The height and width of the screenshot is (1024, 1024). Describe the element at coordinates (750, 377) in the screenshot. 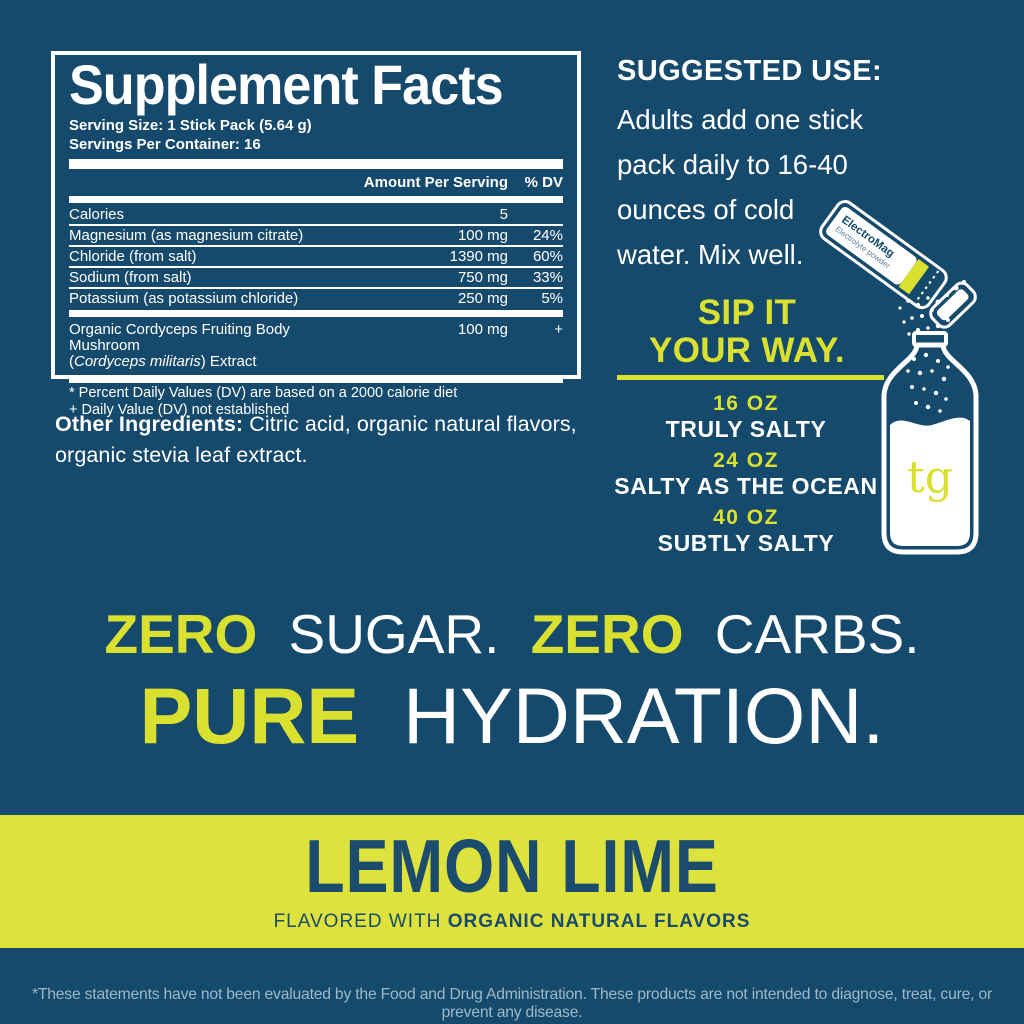

I see `yellow-rule` at that location.